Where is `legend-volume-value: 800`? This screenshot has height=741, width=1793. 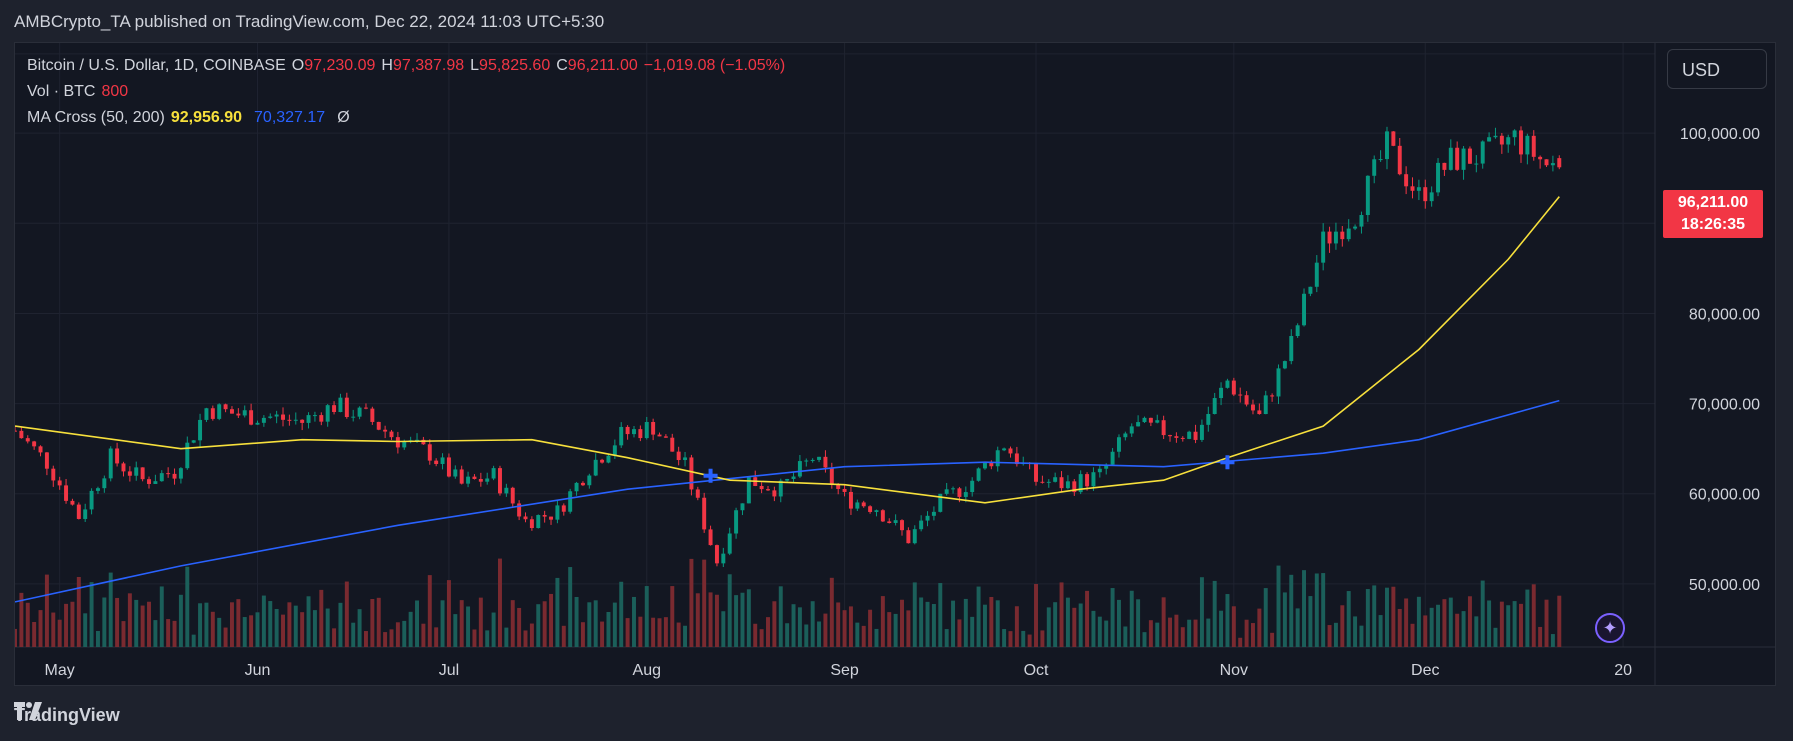 legend-volume-value: 800 is located at coordinates (115, 91).